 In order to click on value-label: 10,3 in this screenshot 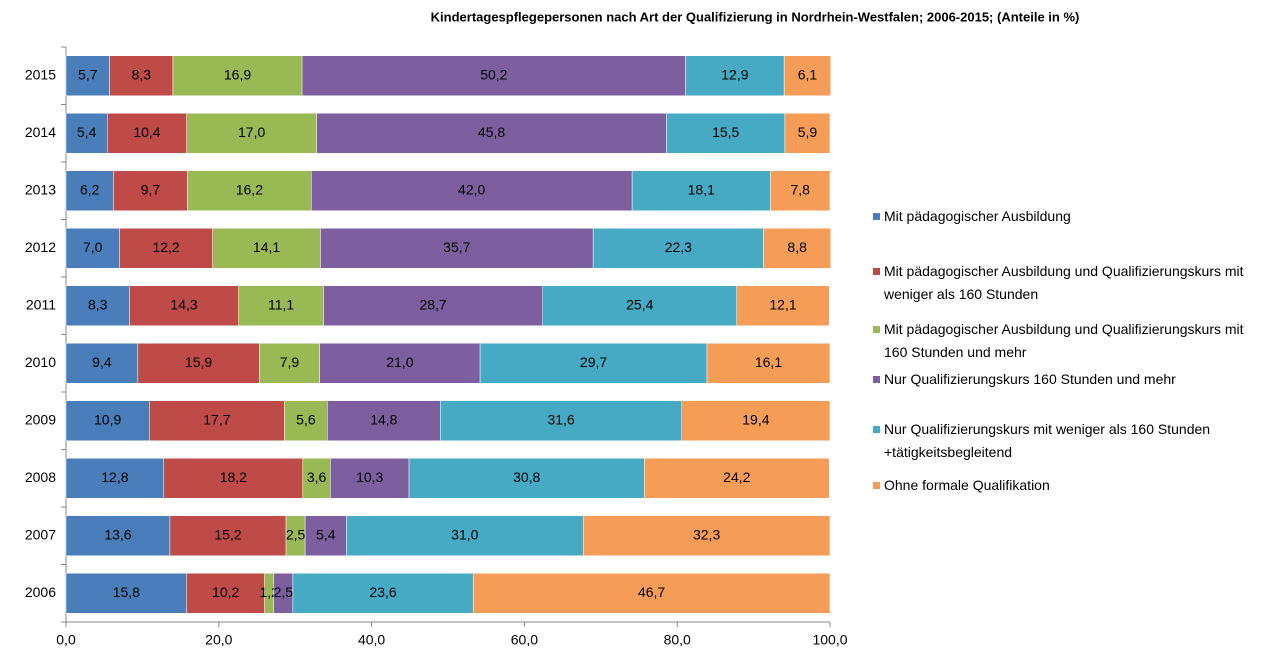, I will do `click(369, 477)`.